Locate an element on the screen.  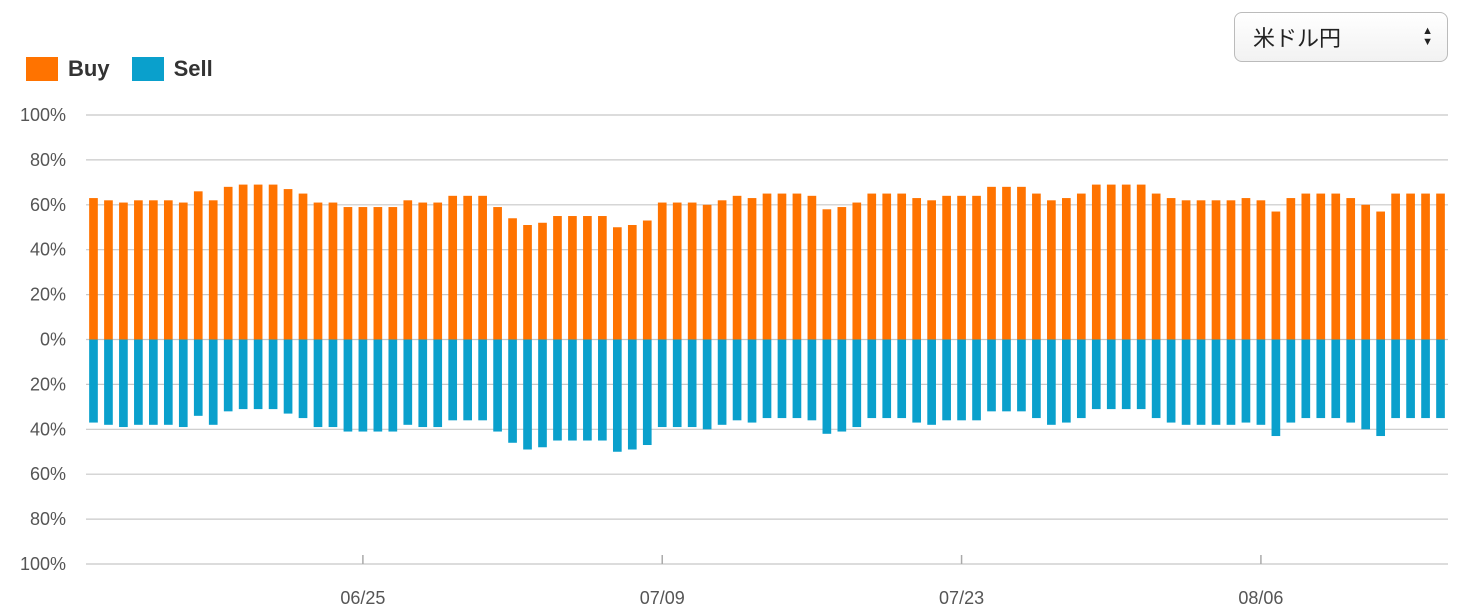
x-tick-label: 08/06 is located at coordinates (1260, 598).